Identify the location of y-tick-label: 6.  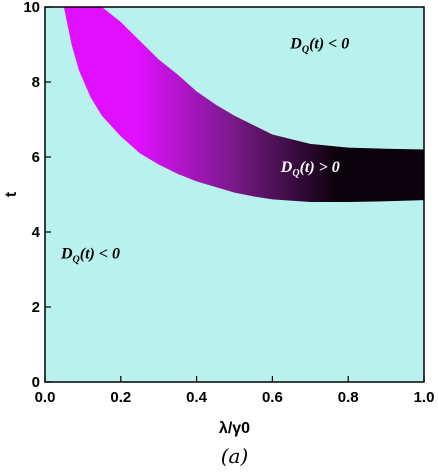
(36, 157).